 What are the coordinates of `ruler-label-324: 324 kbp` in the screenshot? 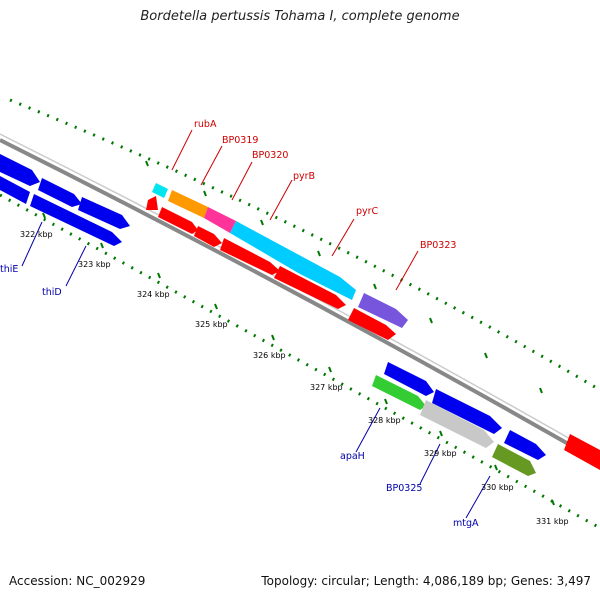 It's located at (153, 294).